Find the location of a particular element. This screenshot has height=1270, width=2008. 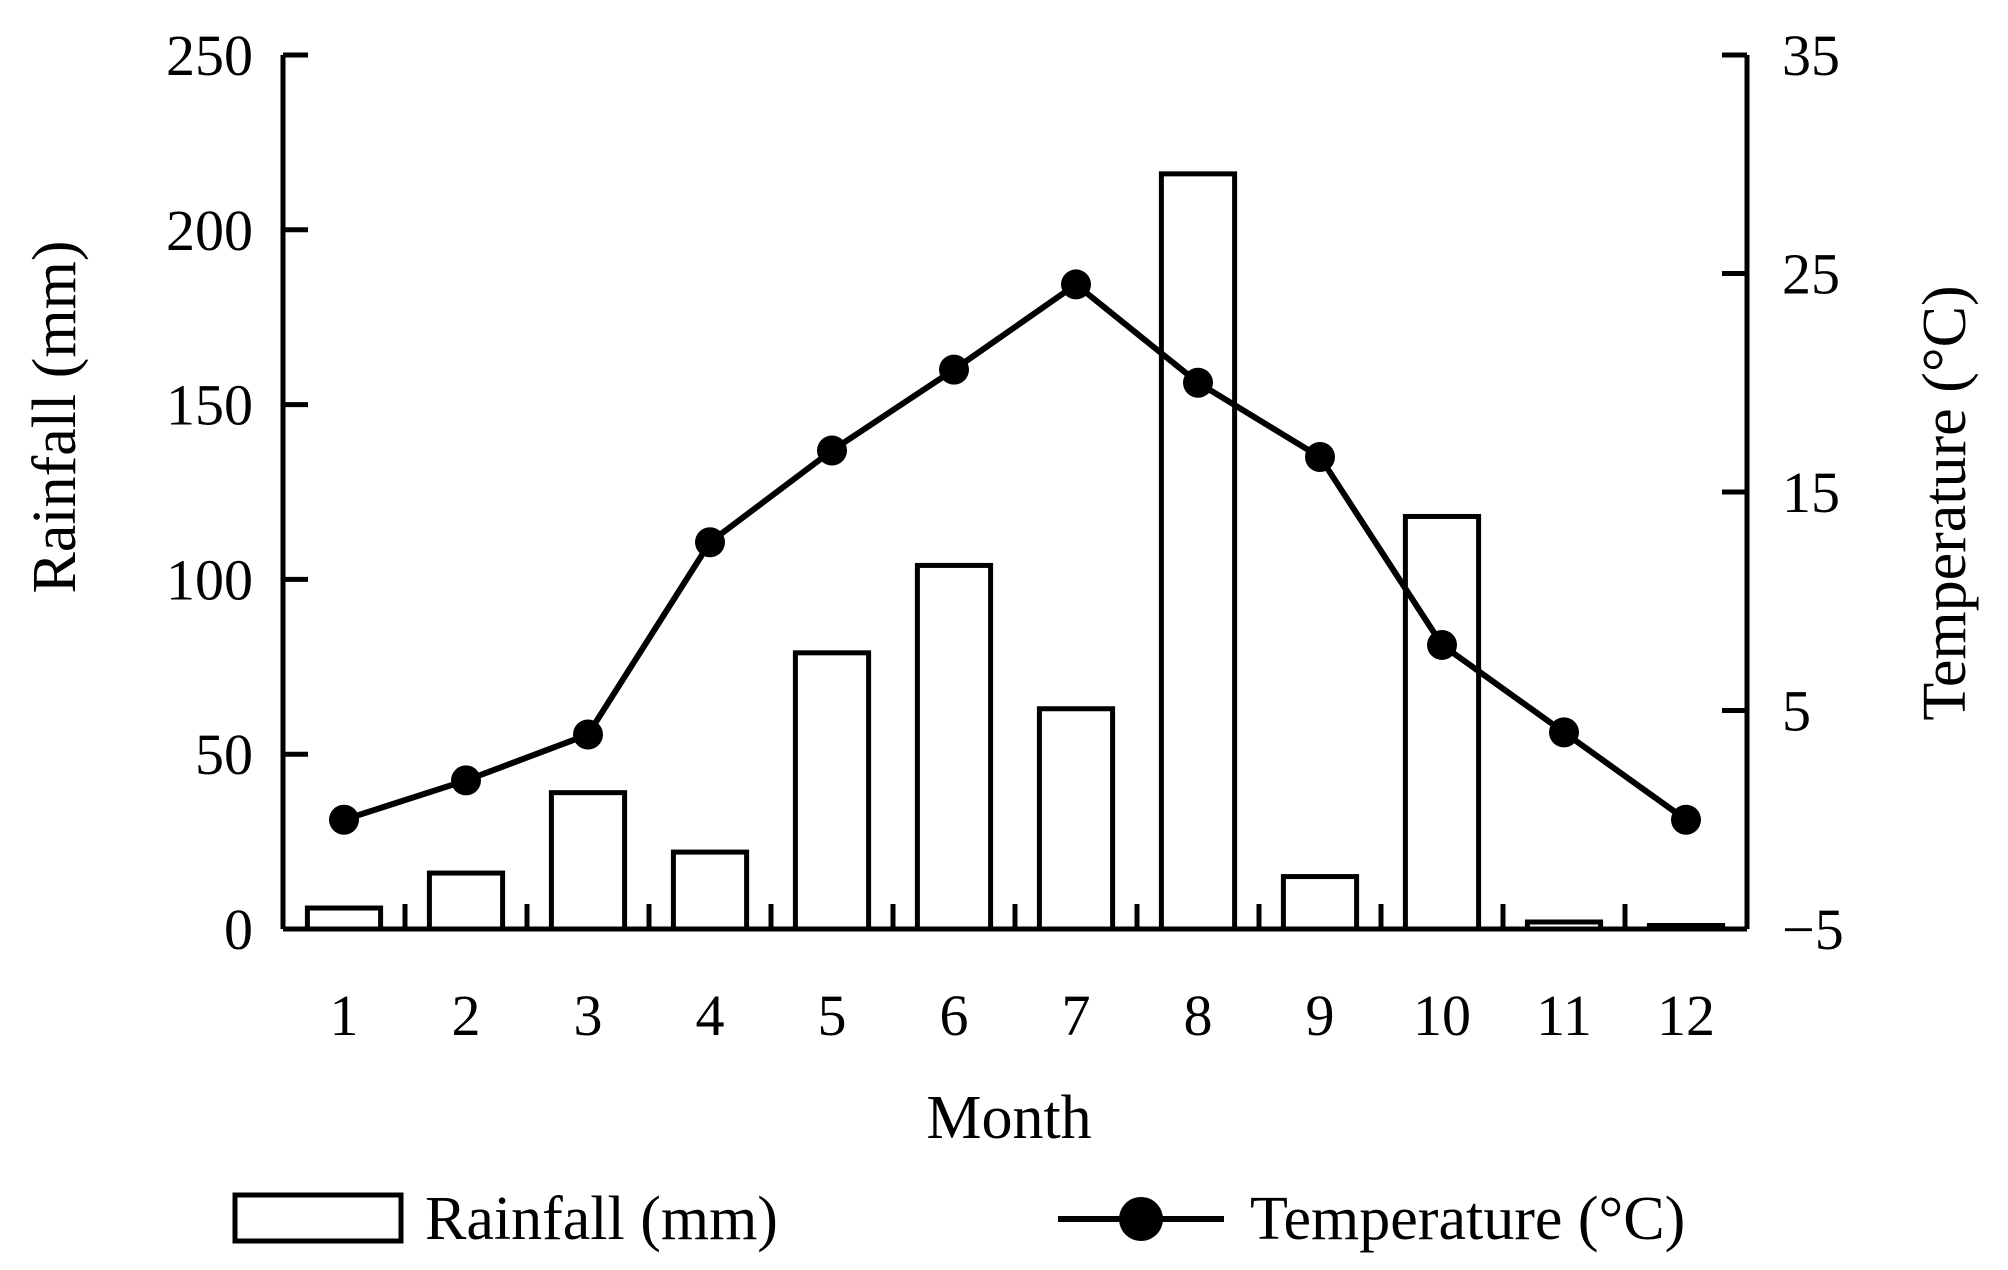

x-tick-label-6: 6 is located at coordinates (954, 1015).